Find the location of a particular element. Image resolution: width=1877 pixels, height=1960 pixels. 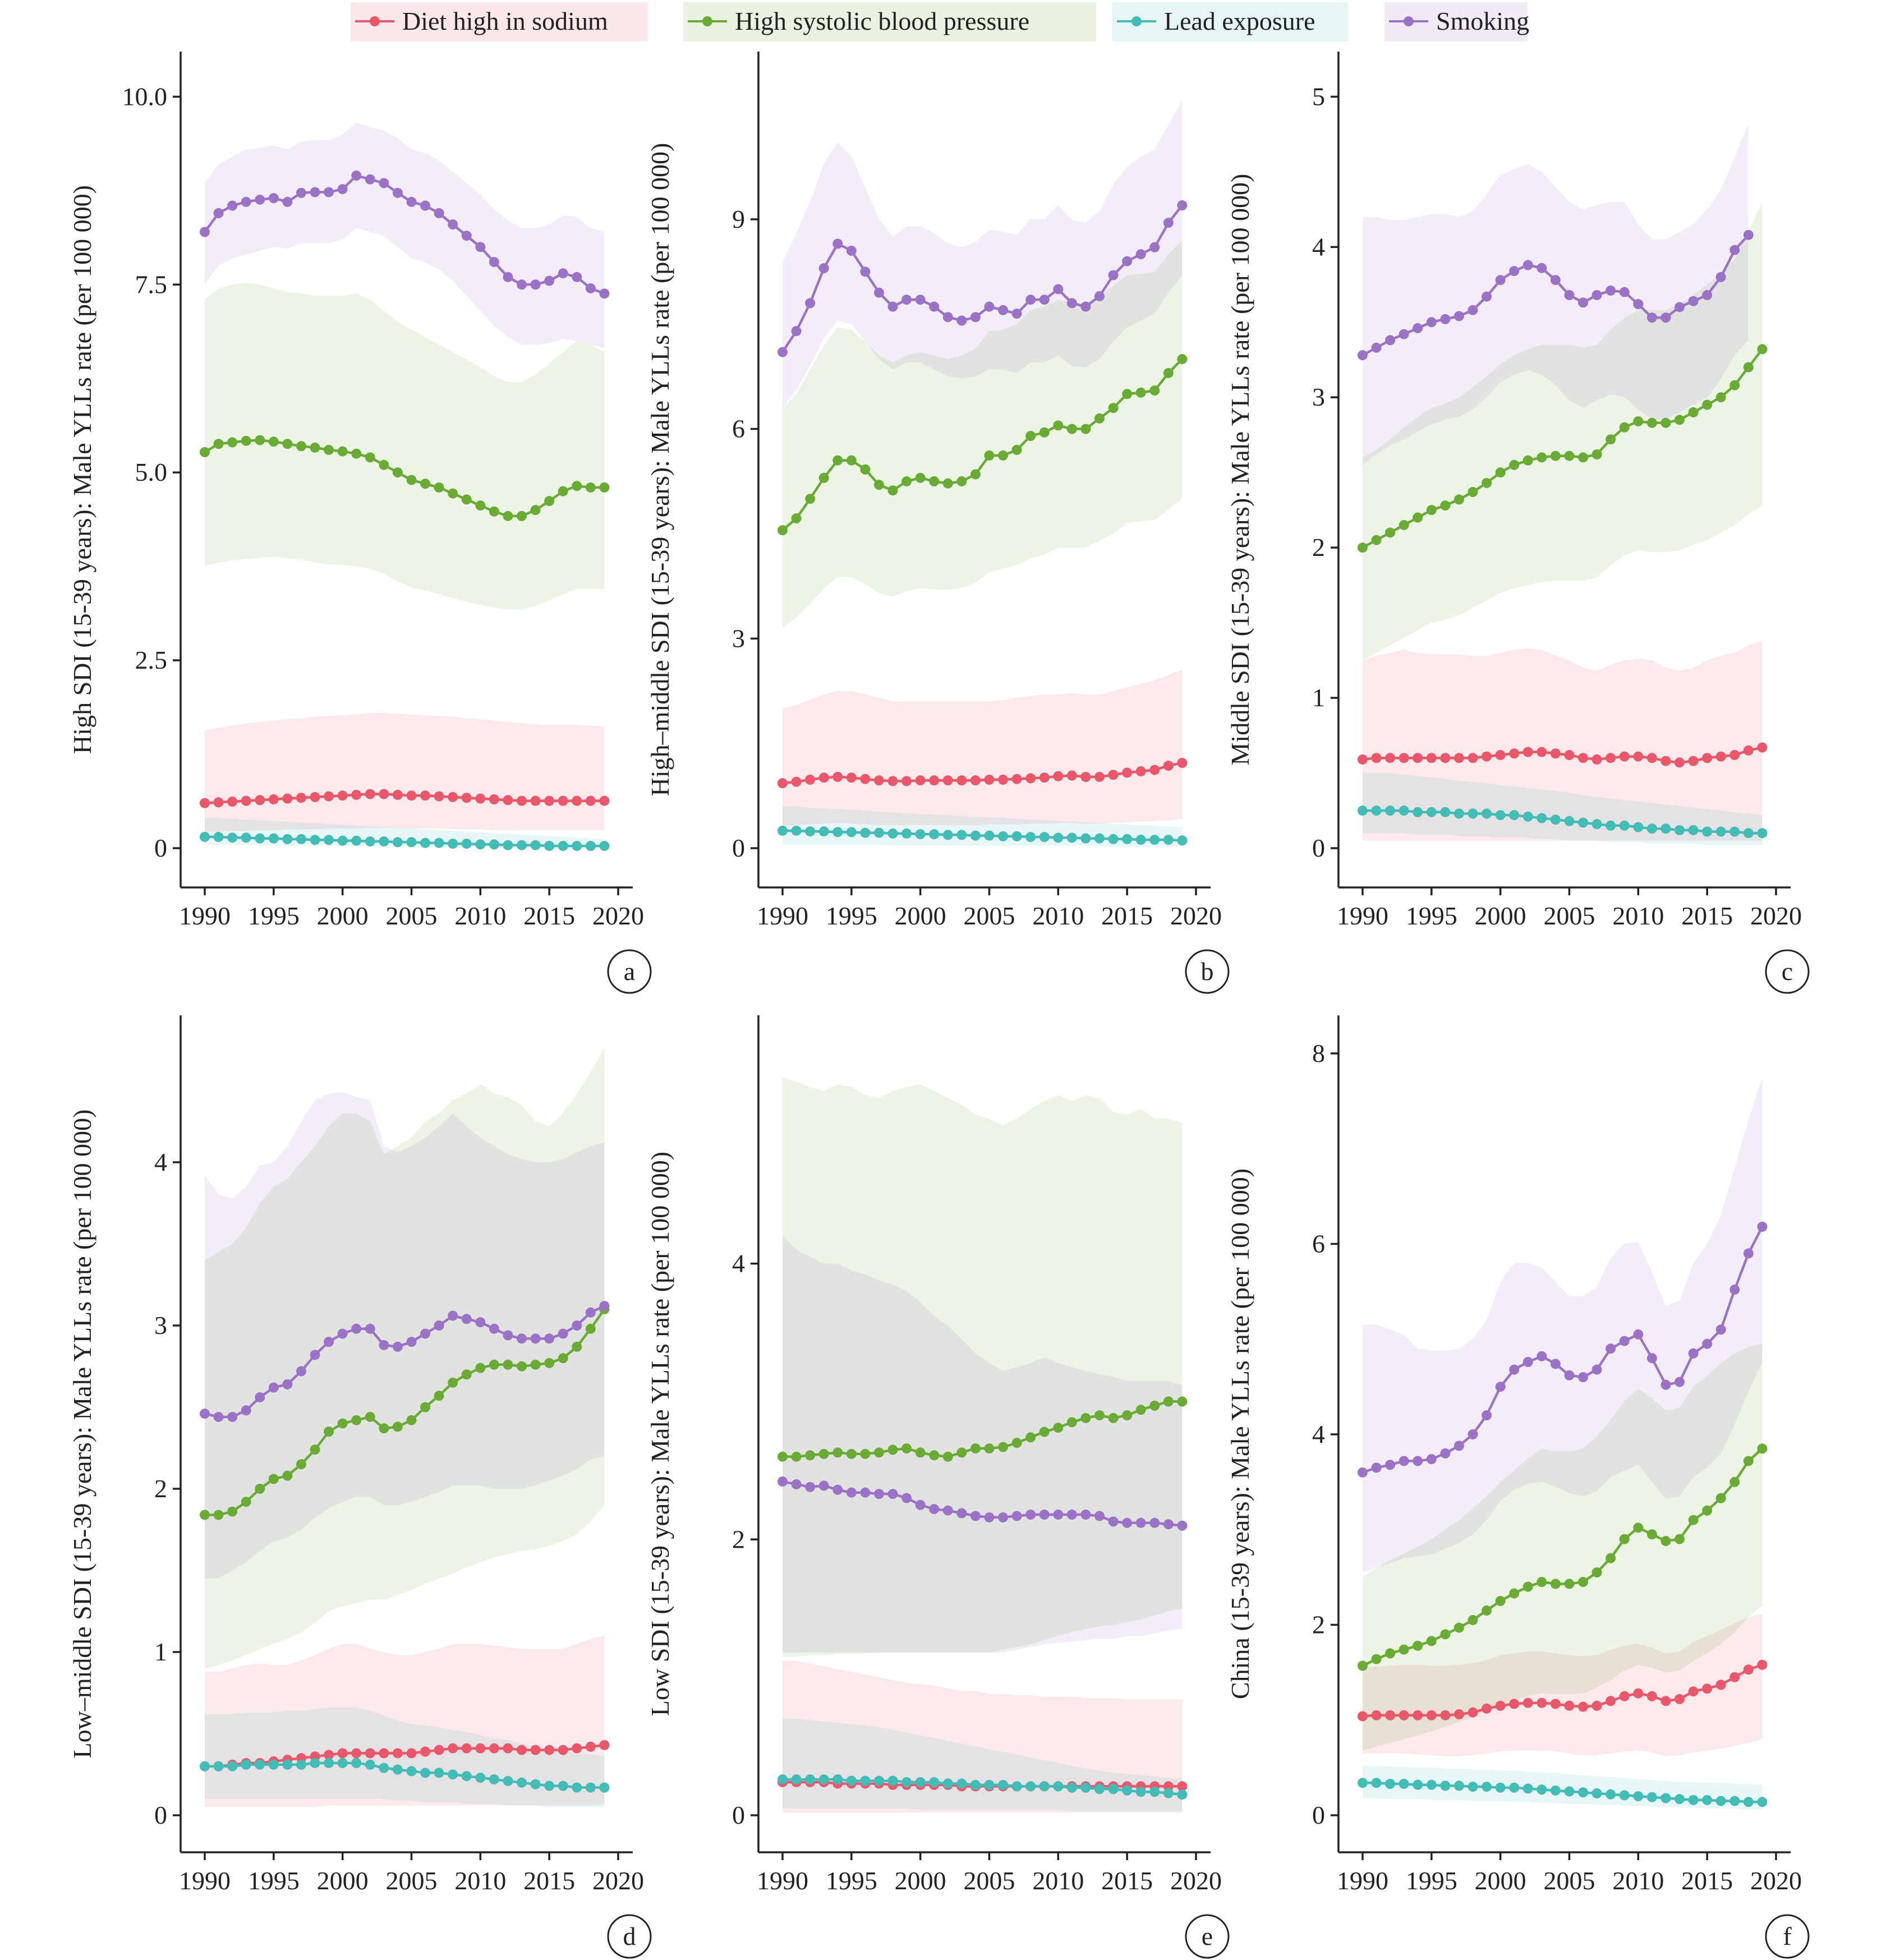

x-tick-label: 2010 is located at coordinates (1058, 915).